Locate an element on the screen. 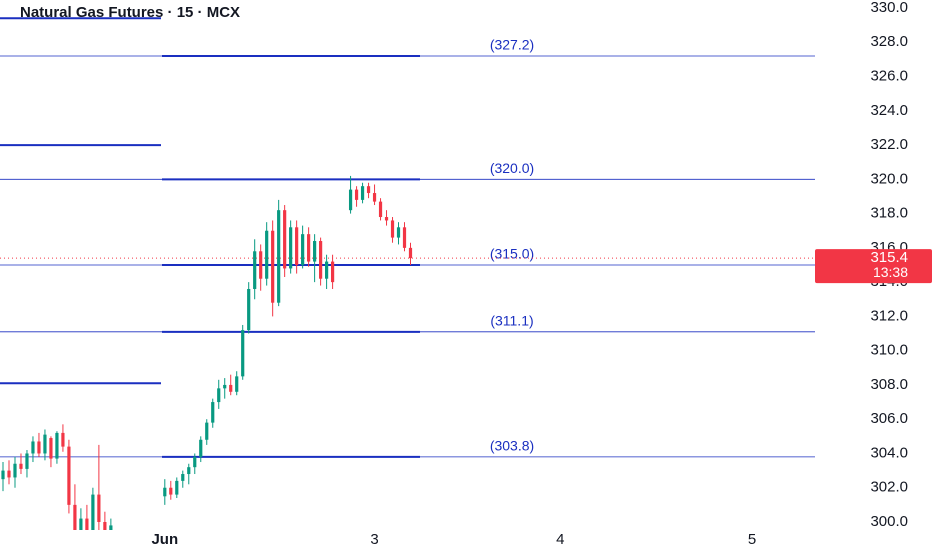 The height and width of the screenshot is (550, 932). price-tag-countdown: 13:38 is located at coordinates (890, 272).